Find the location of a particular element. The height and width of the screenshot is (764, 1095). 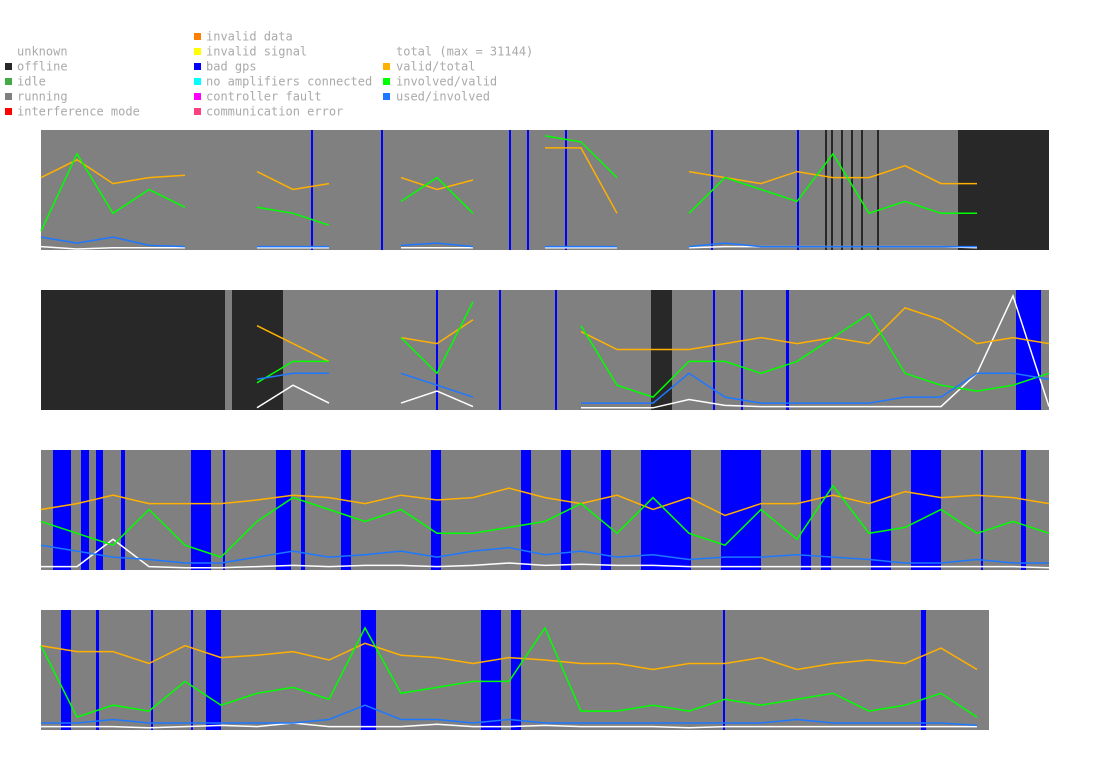

legend-label: idle is located at coordinates (31, 82).